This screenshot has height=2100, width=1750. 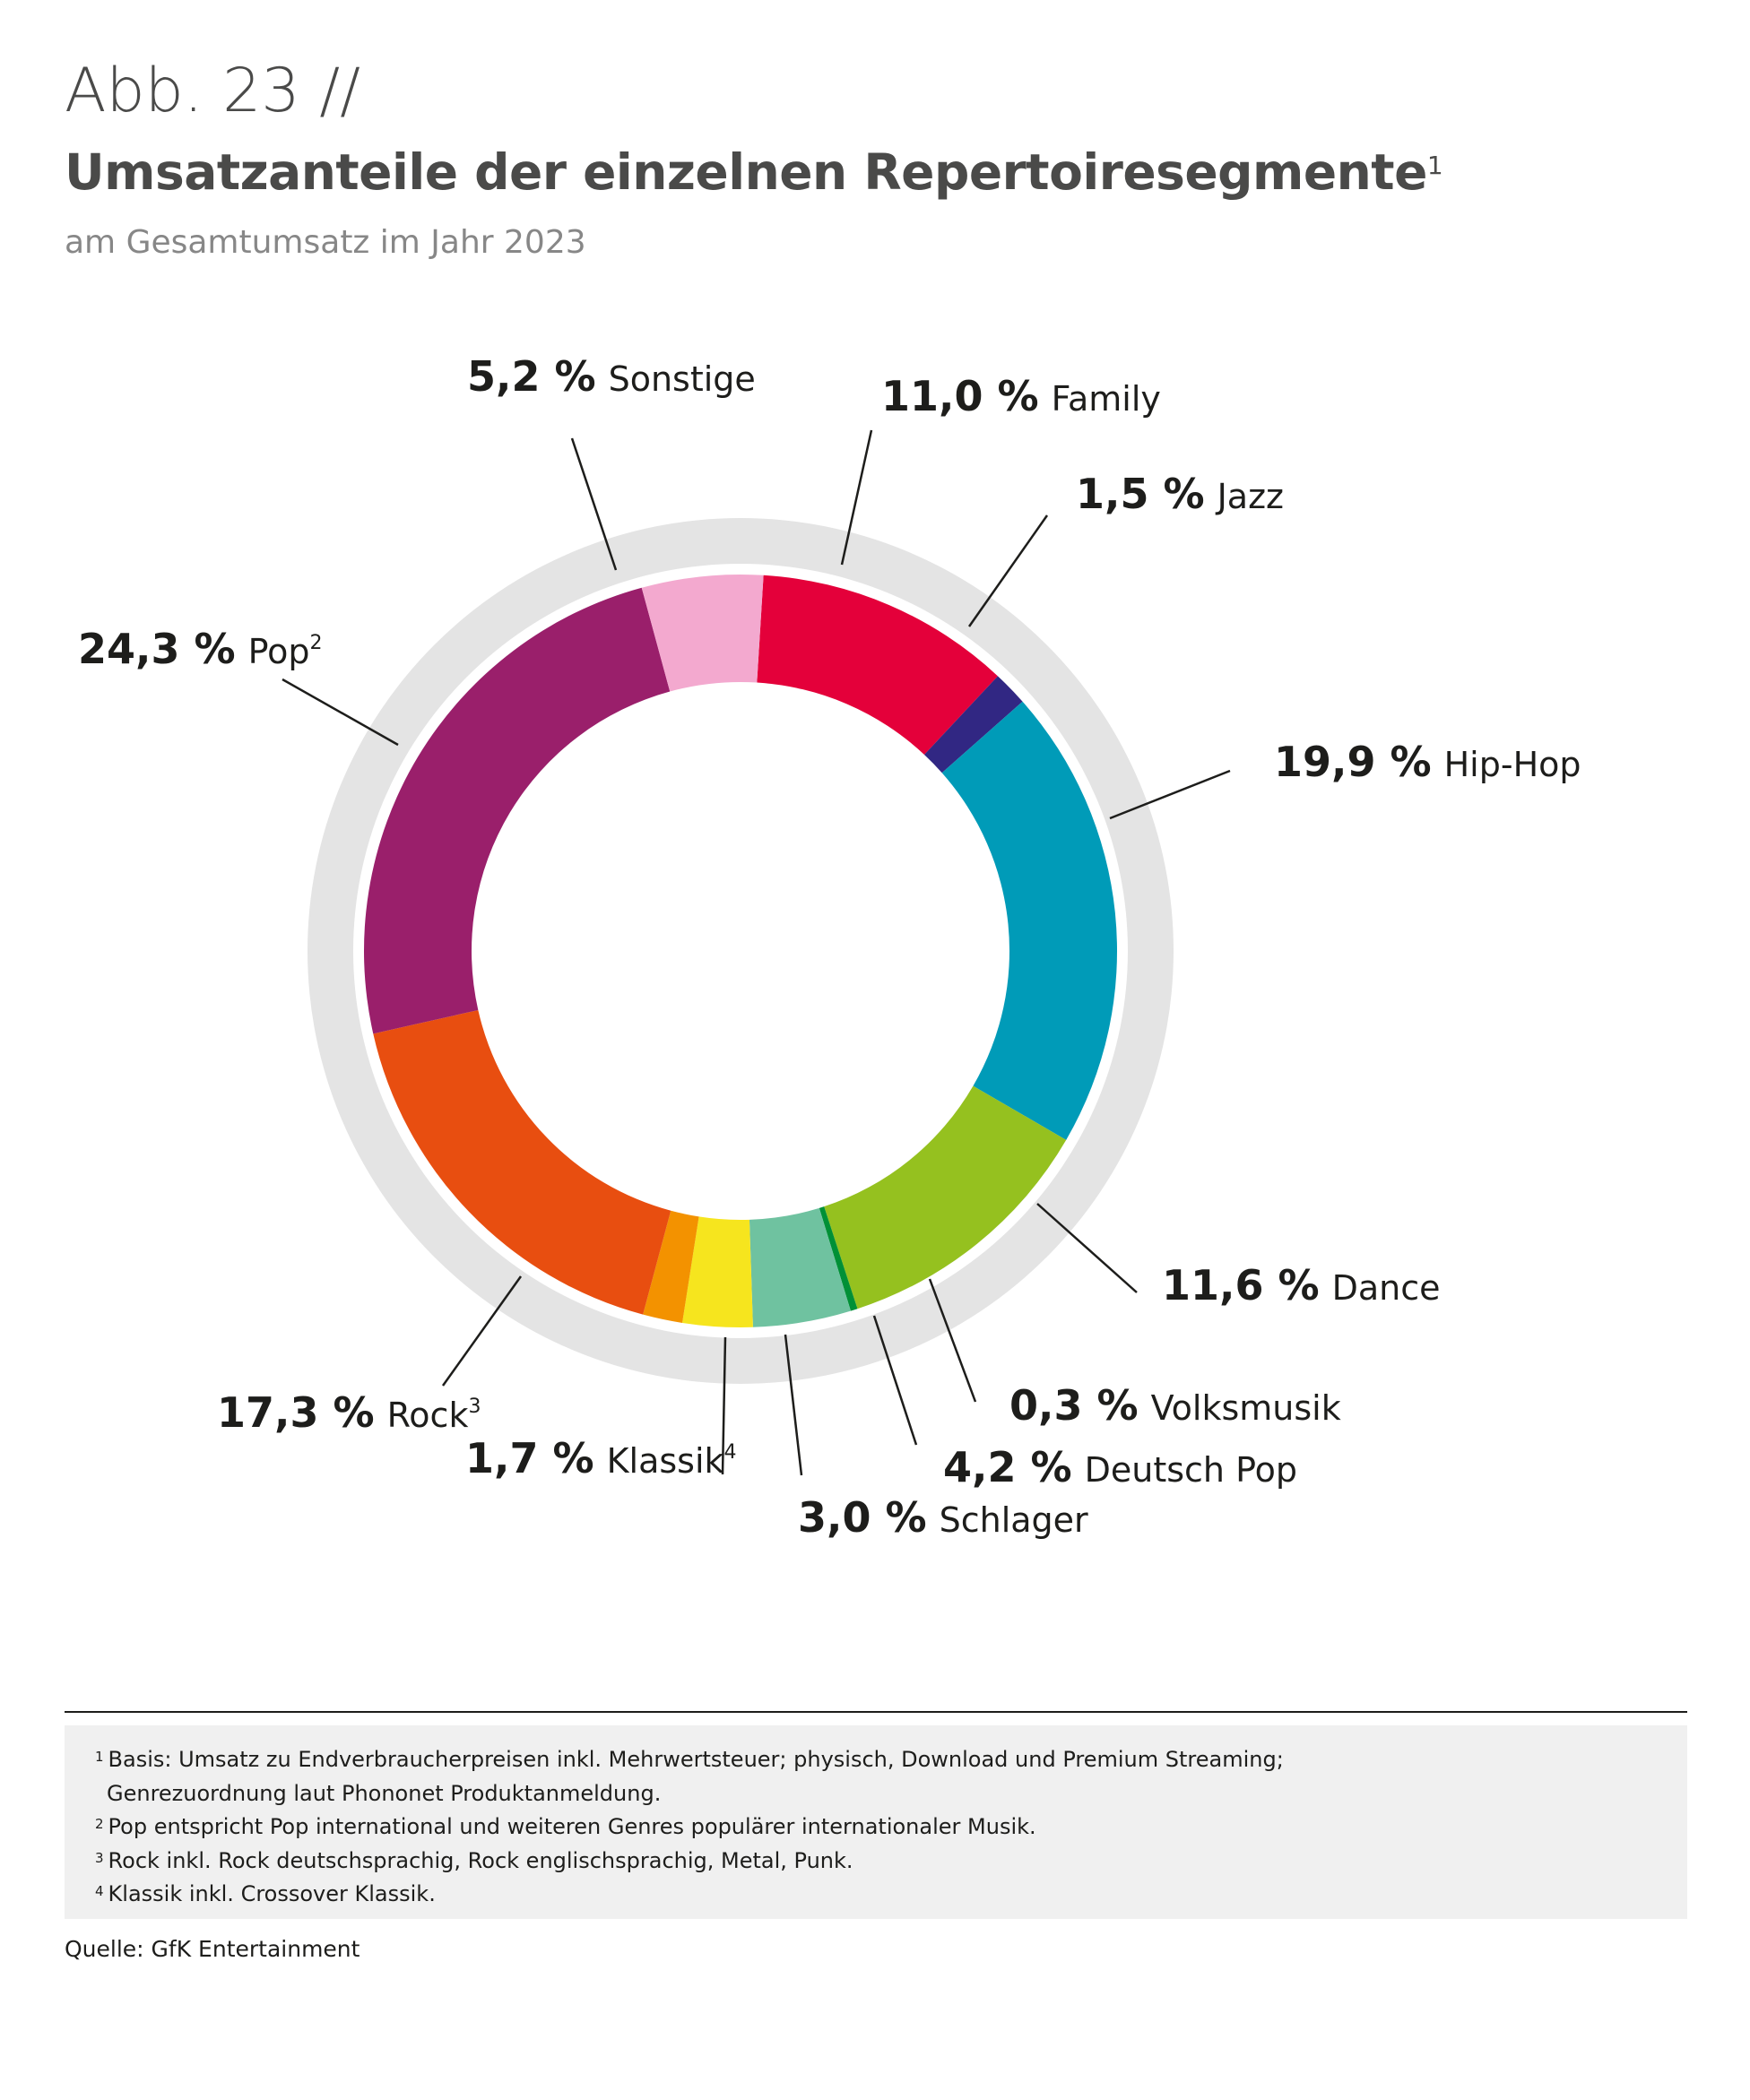 I want to click on leader-line-rock, so click(x=482, y=1331).